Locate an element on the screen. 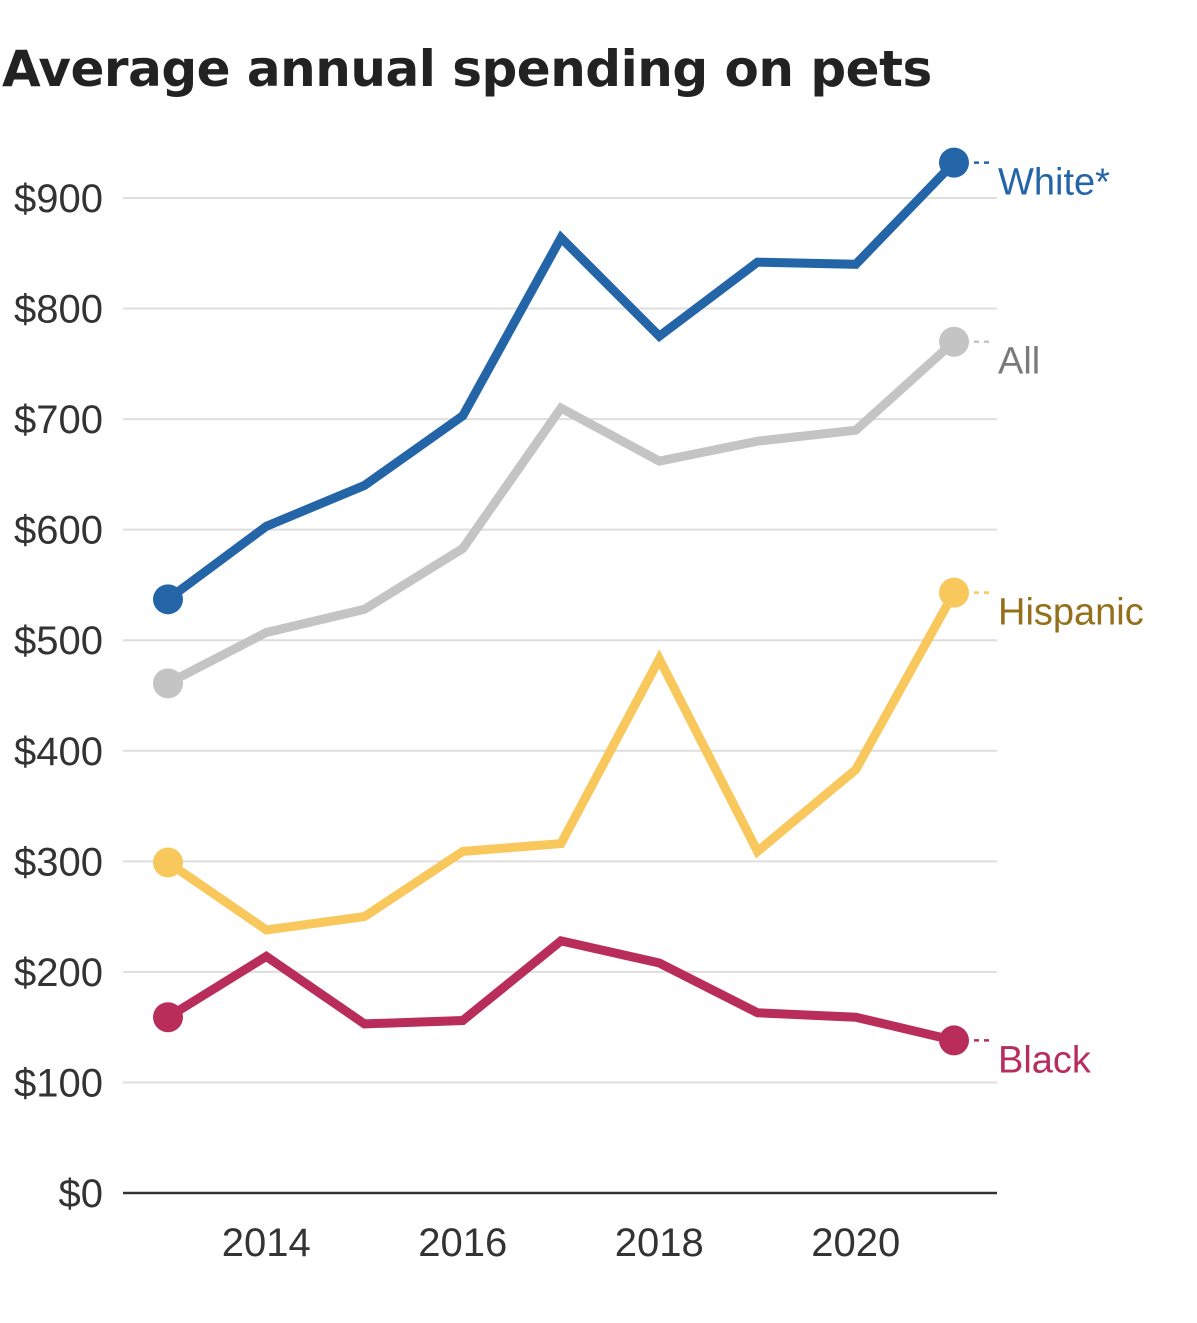  y-tick-label: $600 is located at coordinates (58, 531).